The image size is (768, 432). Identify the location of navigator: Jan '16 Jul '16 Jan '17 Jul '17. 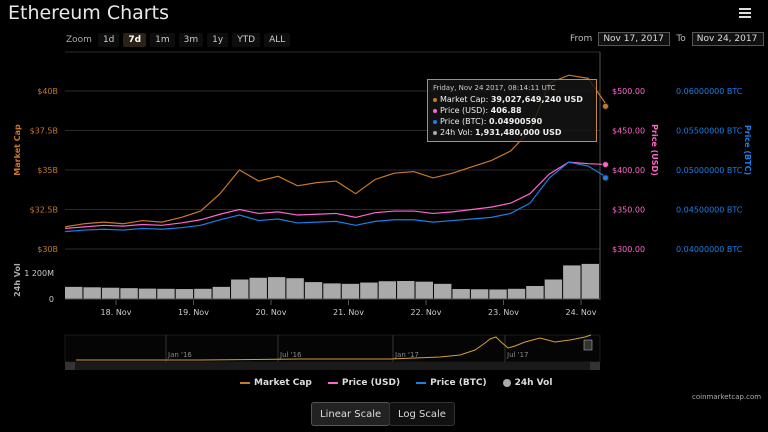
(332, 352).